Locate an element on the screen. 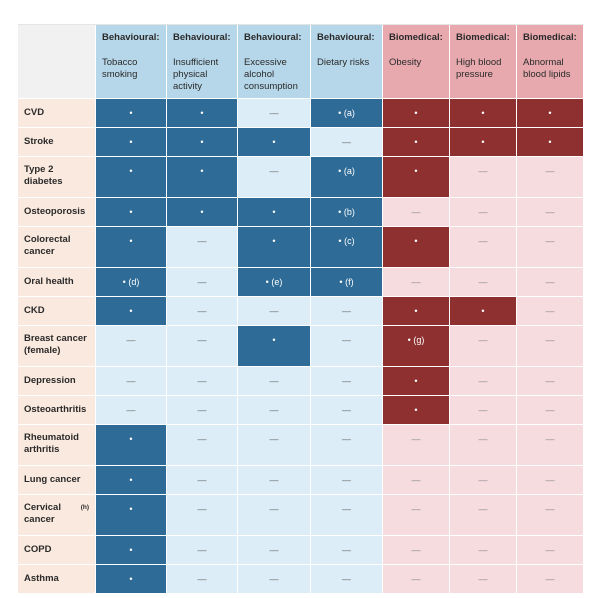  column-header: Behavioural: Dietary risks is located at coordinates (346, 61).